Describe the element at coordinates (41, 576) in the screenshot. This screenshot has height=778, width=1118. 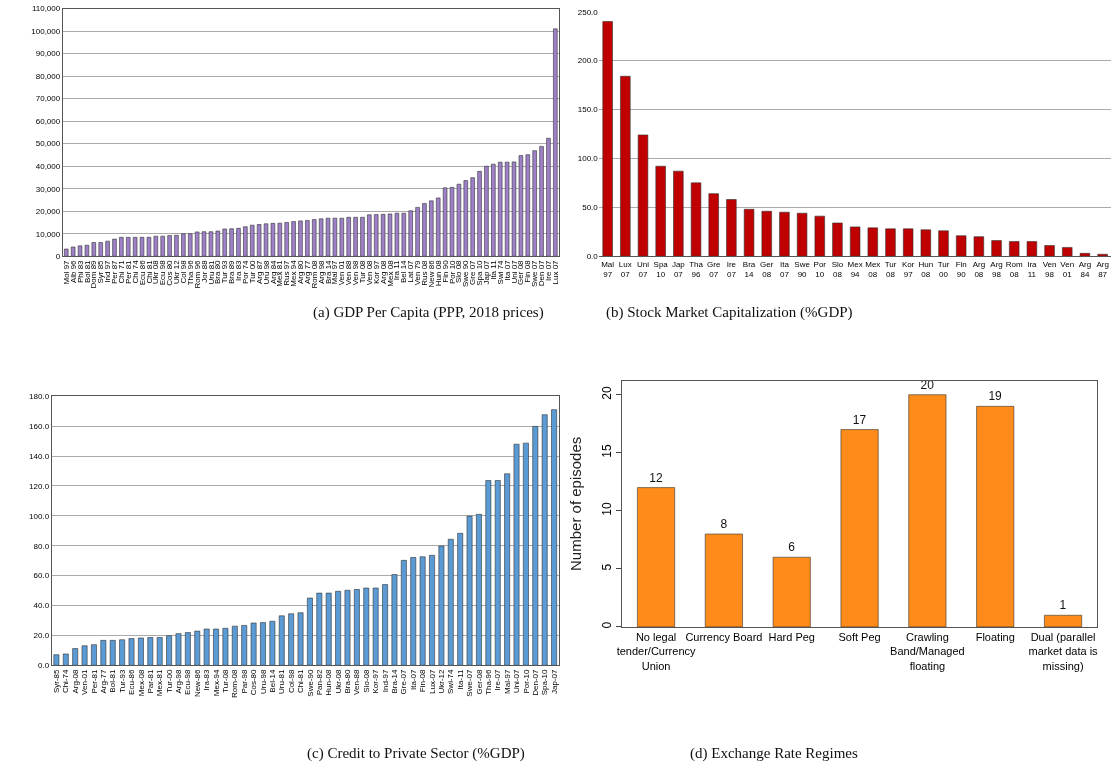
I see `y-tick-label: 60.0` at that location.